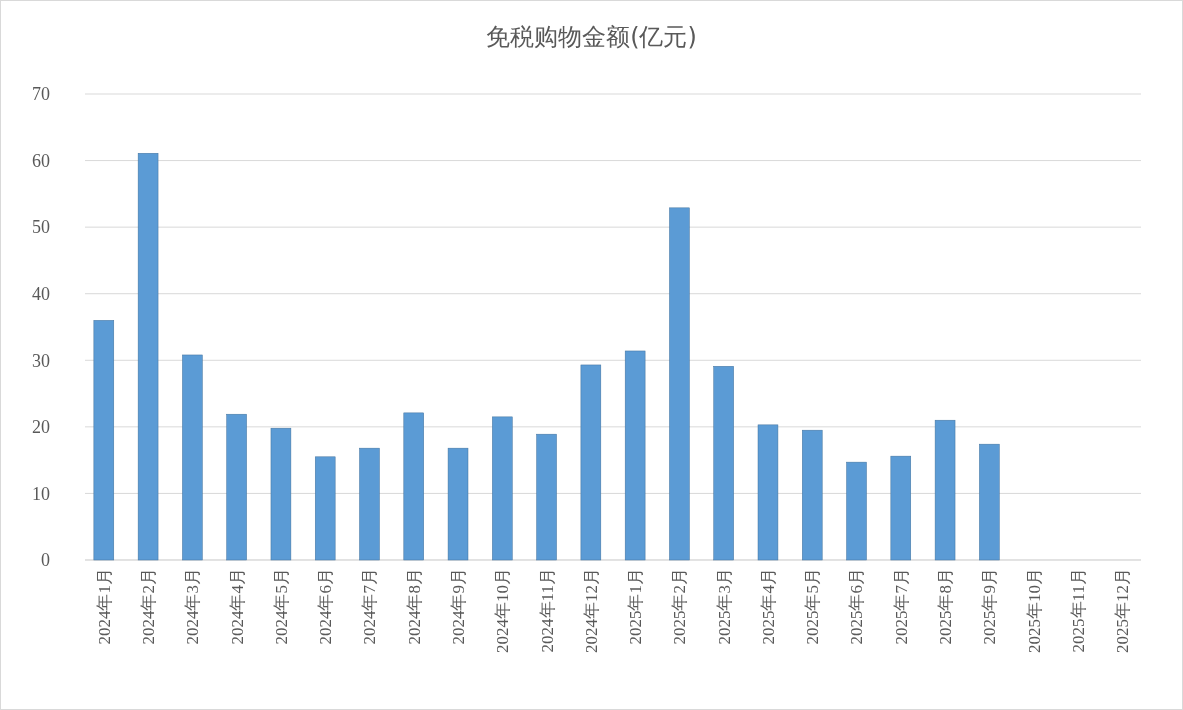 This screenshot has height=710, width=1183. What do you see at coordinates (326, 606) in the screenshot?
I see `x-tick-label: 2024年6月` at bounding box center [326, 606].